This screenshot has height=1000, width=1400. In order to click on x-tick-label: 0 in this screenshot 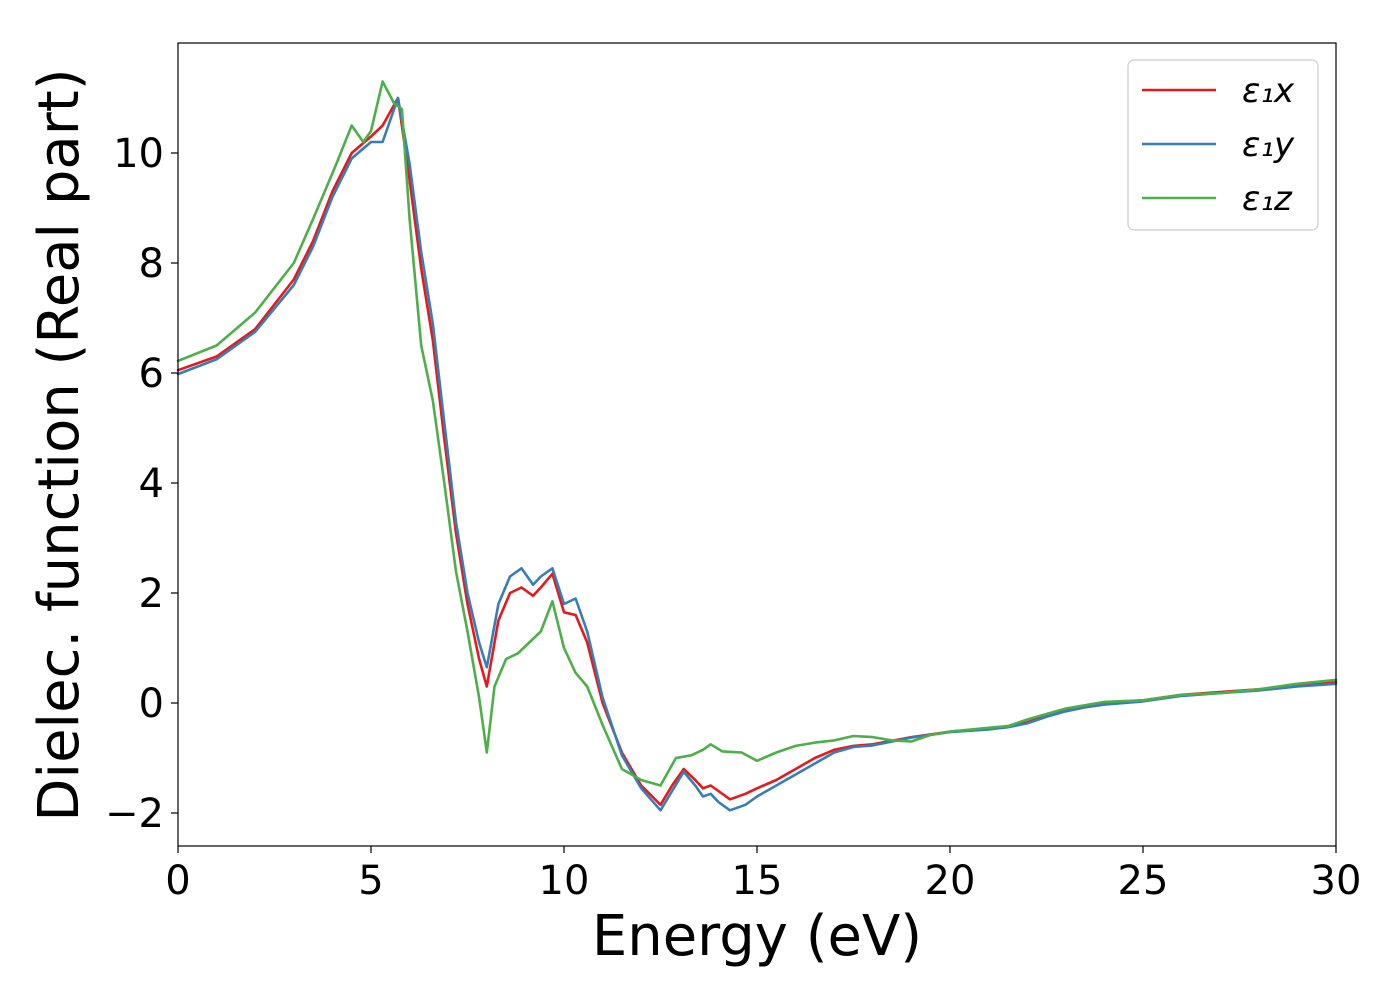, I will do `click(177, 881)`.